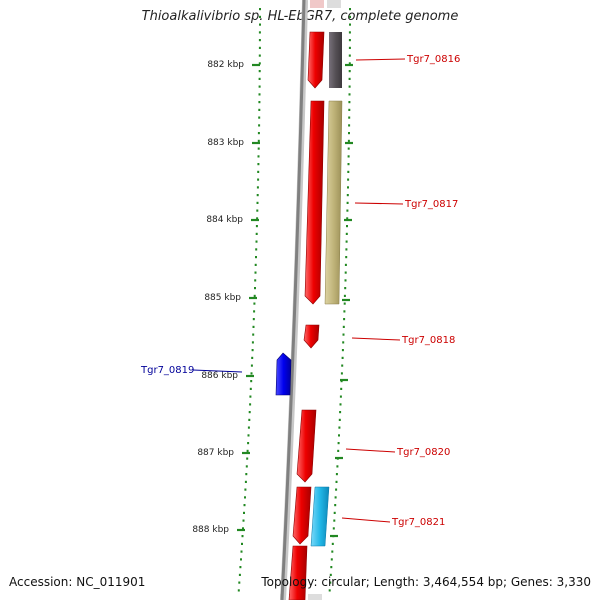 The width and height of the screenshot is (600, 600). I want to click on tick-label-885: 885 kbp, so click(222, 298).